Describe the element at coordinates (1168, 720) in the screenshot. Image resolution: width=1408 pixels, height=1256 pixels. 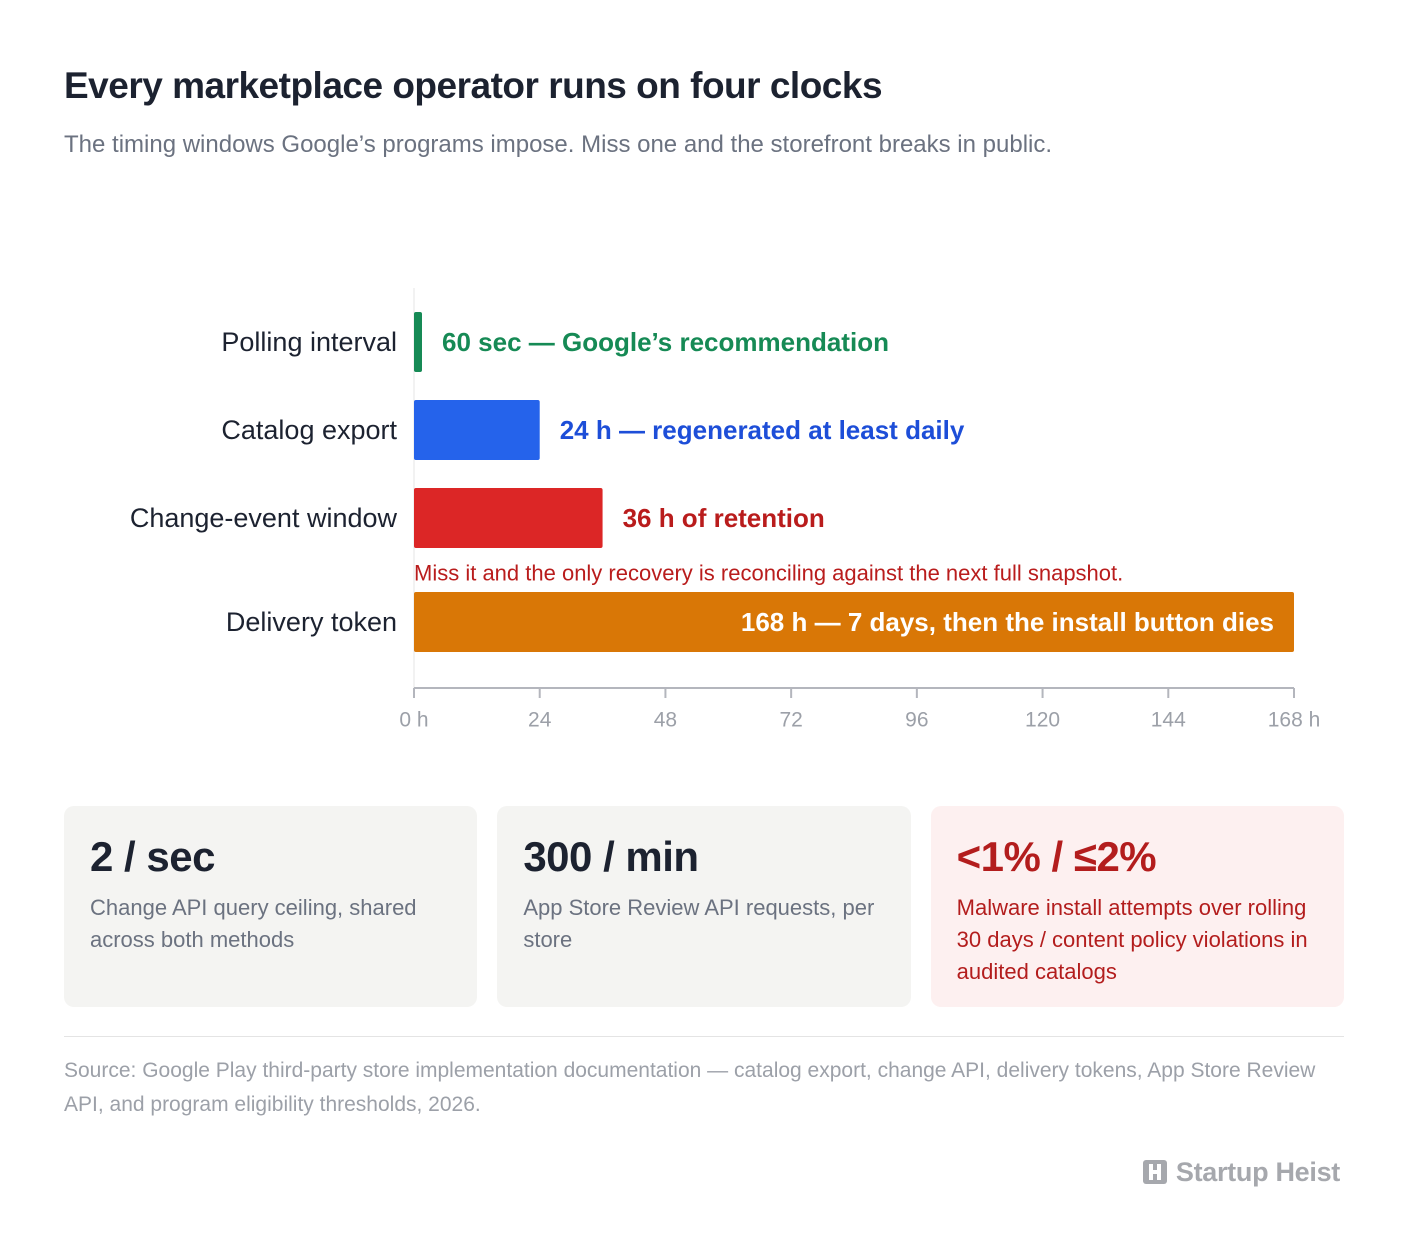
I see `x-tick-label: 144` at that location.